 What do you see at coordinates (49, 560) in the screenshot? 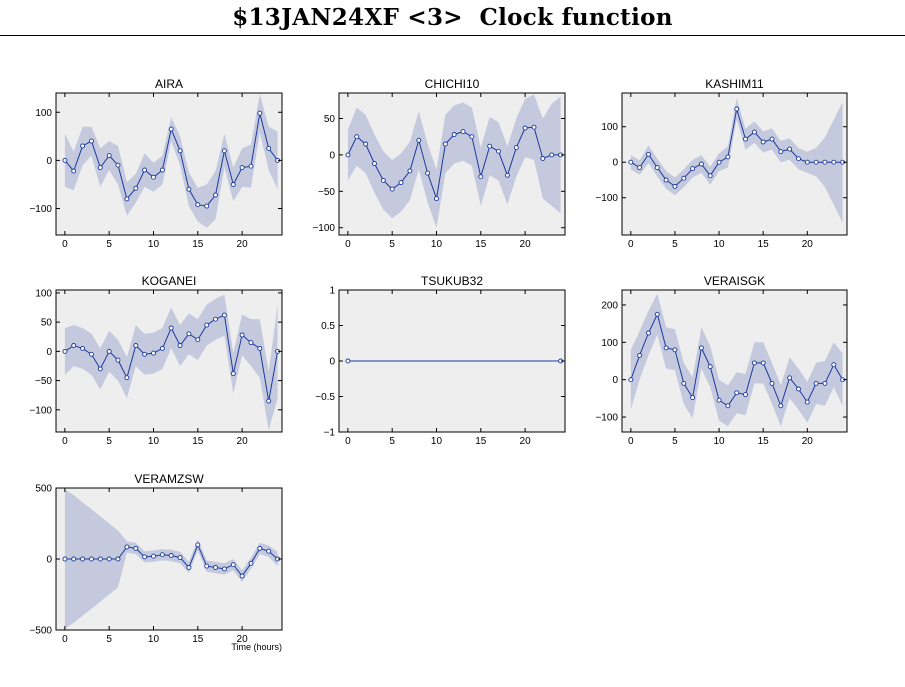
I see `y-tick-label: 0` at bounding box center [49, 560].